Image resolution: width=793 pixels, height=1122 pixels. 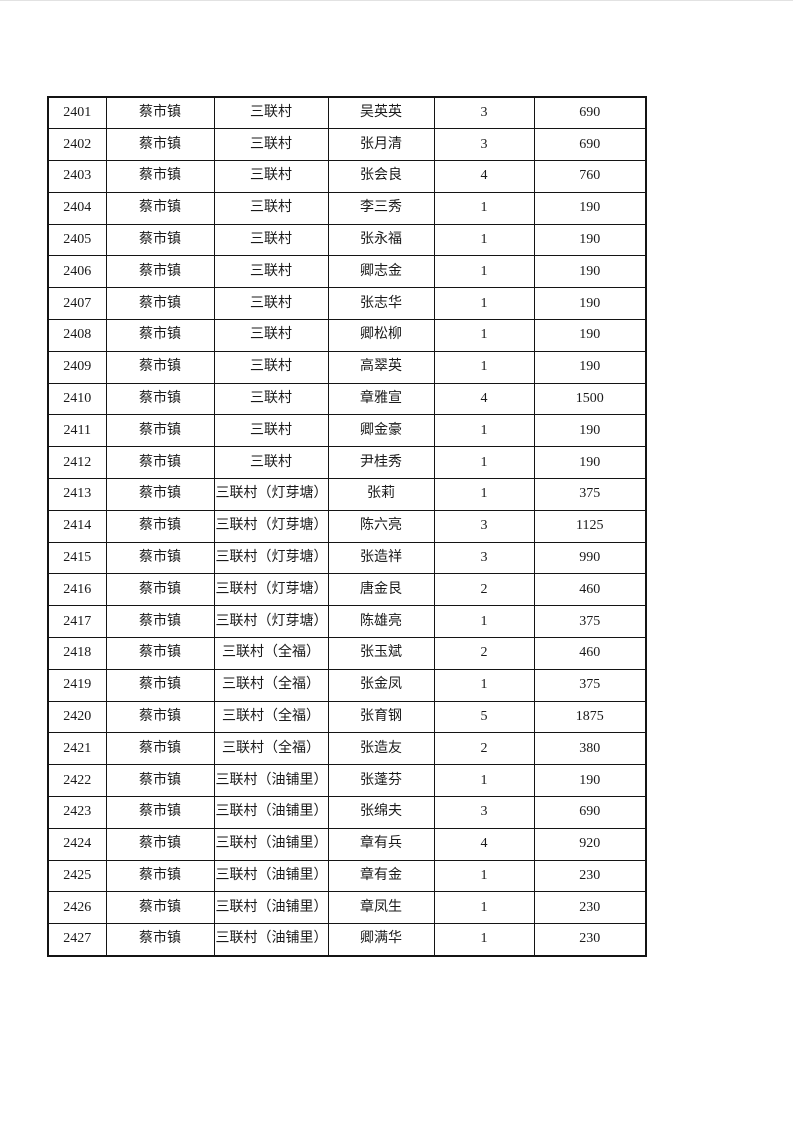 What do you see at coordinates (347, 781) in the screenshot?
I see `table-row: 2422 蔡市镇 三联村（油铺里） 张蓬芬 1 190` at bounding box center [347, 781].